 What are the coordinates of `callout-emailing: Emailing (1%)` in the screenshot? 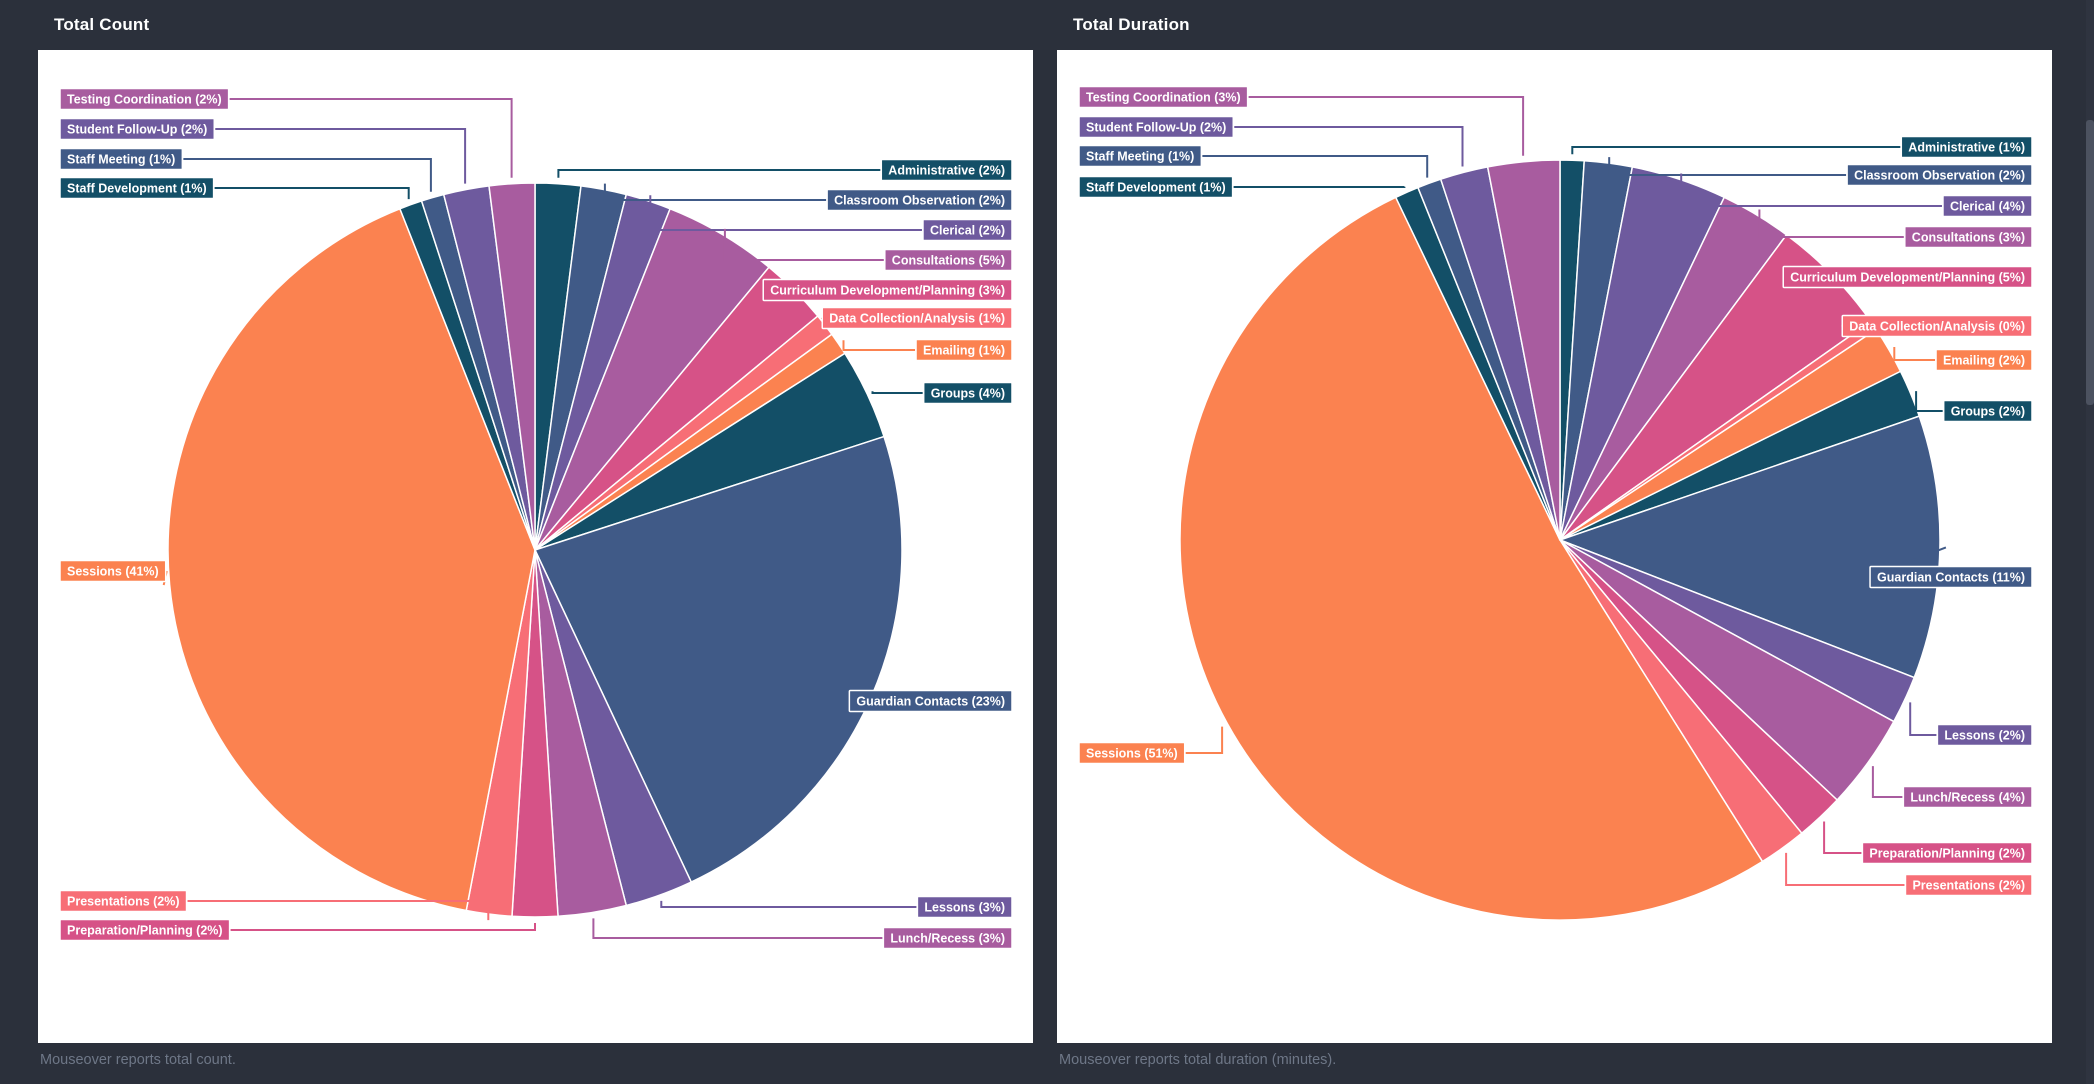 It's located at (964, 350).